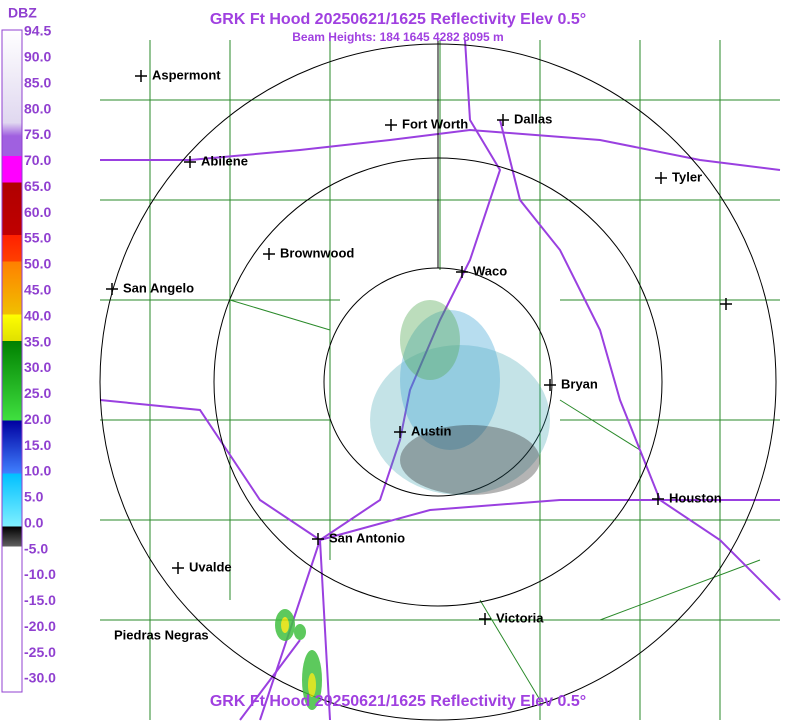 Image resolution: width=797 pixels, height=726 pixels. What do you see at coordinates (36, 548) in the screenshot?
I see `legend-label: -5.0` at bounding box center [36, 548].